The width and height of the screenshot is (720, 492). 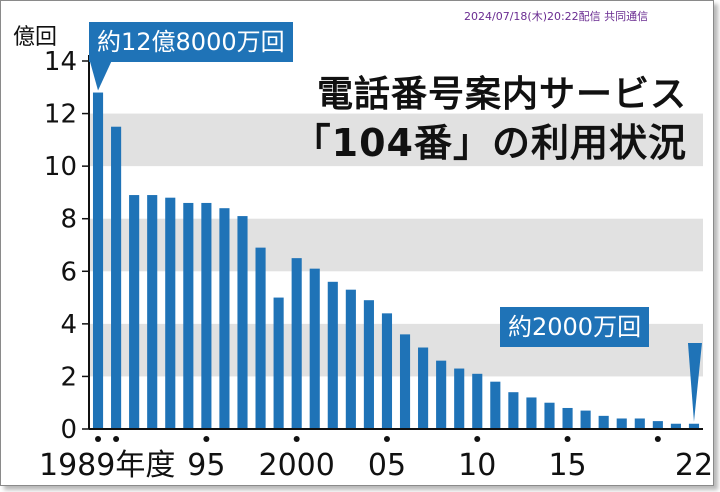 I want to click on bar-2011, so click(x=495, y=405).